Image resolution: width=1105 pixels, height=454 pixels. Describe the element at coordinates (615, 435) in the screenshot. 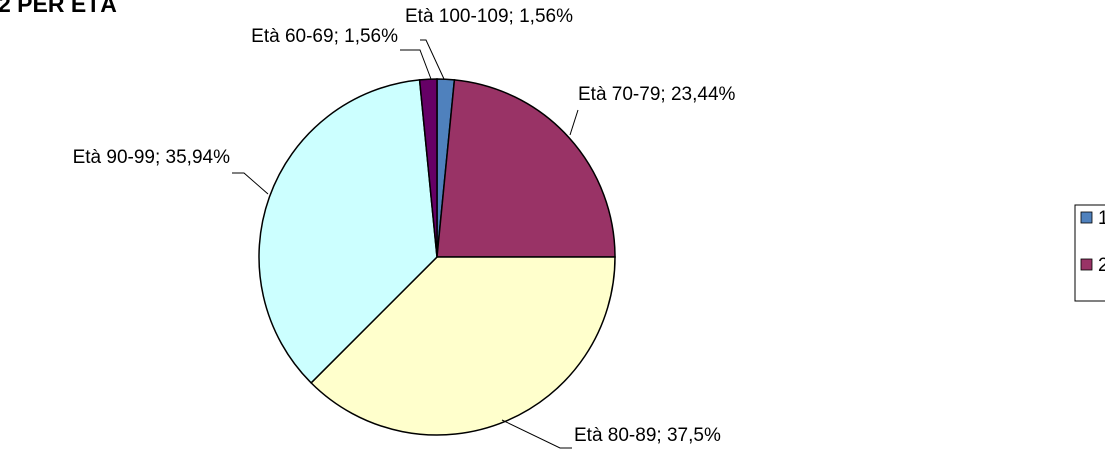

I see `data-label-category: Età 80-89` at that location.